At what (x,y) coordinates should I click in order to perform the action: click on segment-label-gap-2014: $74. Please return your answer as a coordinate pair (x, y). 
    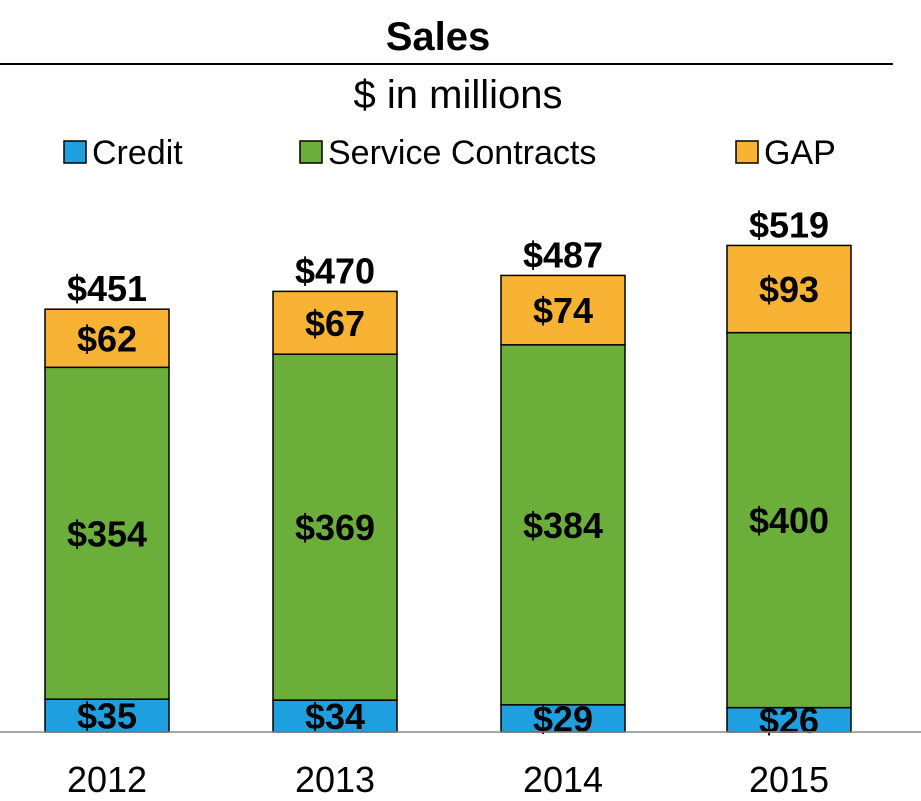
    Looking at the image, I should click on (563, 310).